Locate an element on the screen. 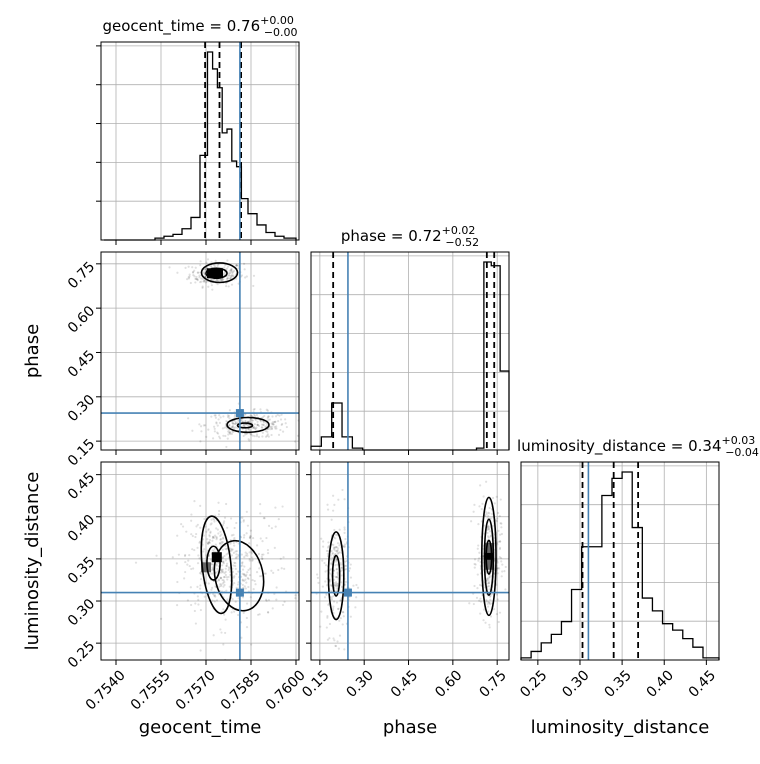 The width and height of the screenshot is (760, 764). x-tick-label: 0.75 is located at coordinates (493, 683).